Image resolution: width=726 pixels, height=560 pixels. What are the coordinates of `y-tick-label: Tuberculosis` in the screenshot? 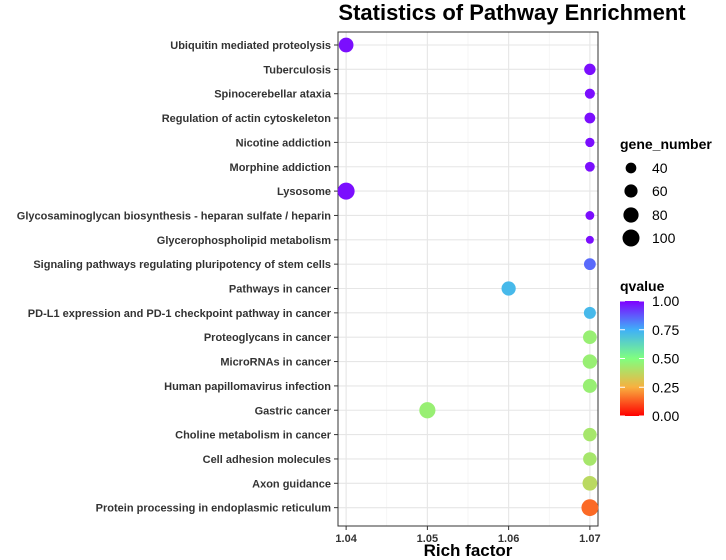 It's located at (297, 70).